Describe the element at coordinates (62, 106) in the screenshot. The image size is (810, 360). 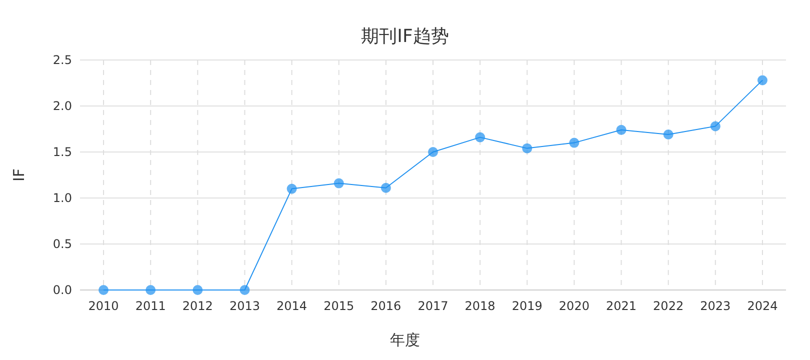
I see `y-tick-label: 2.0` at that location.